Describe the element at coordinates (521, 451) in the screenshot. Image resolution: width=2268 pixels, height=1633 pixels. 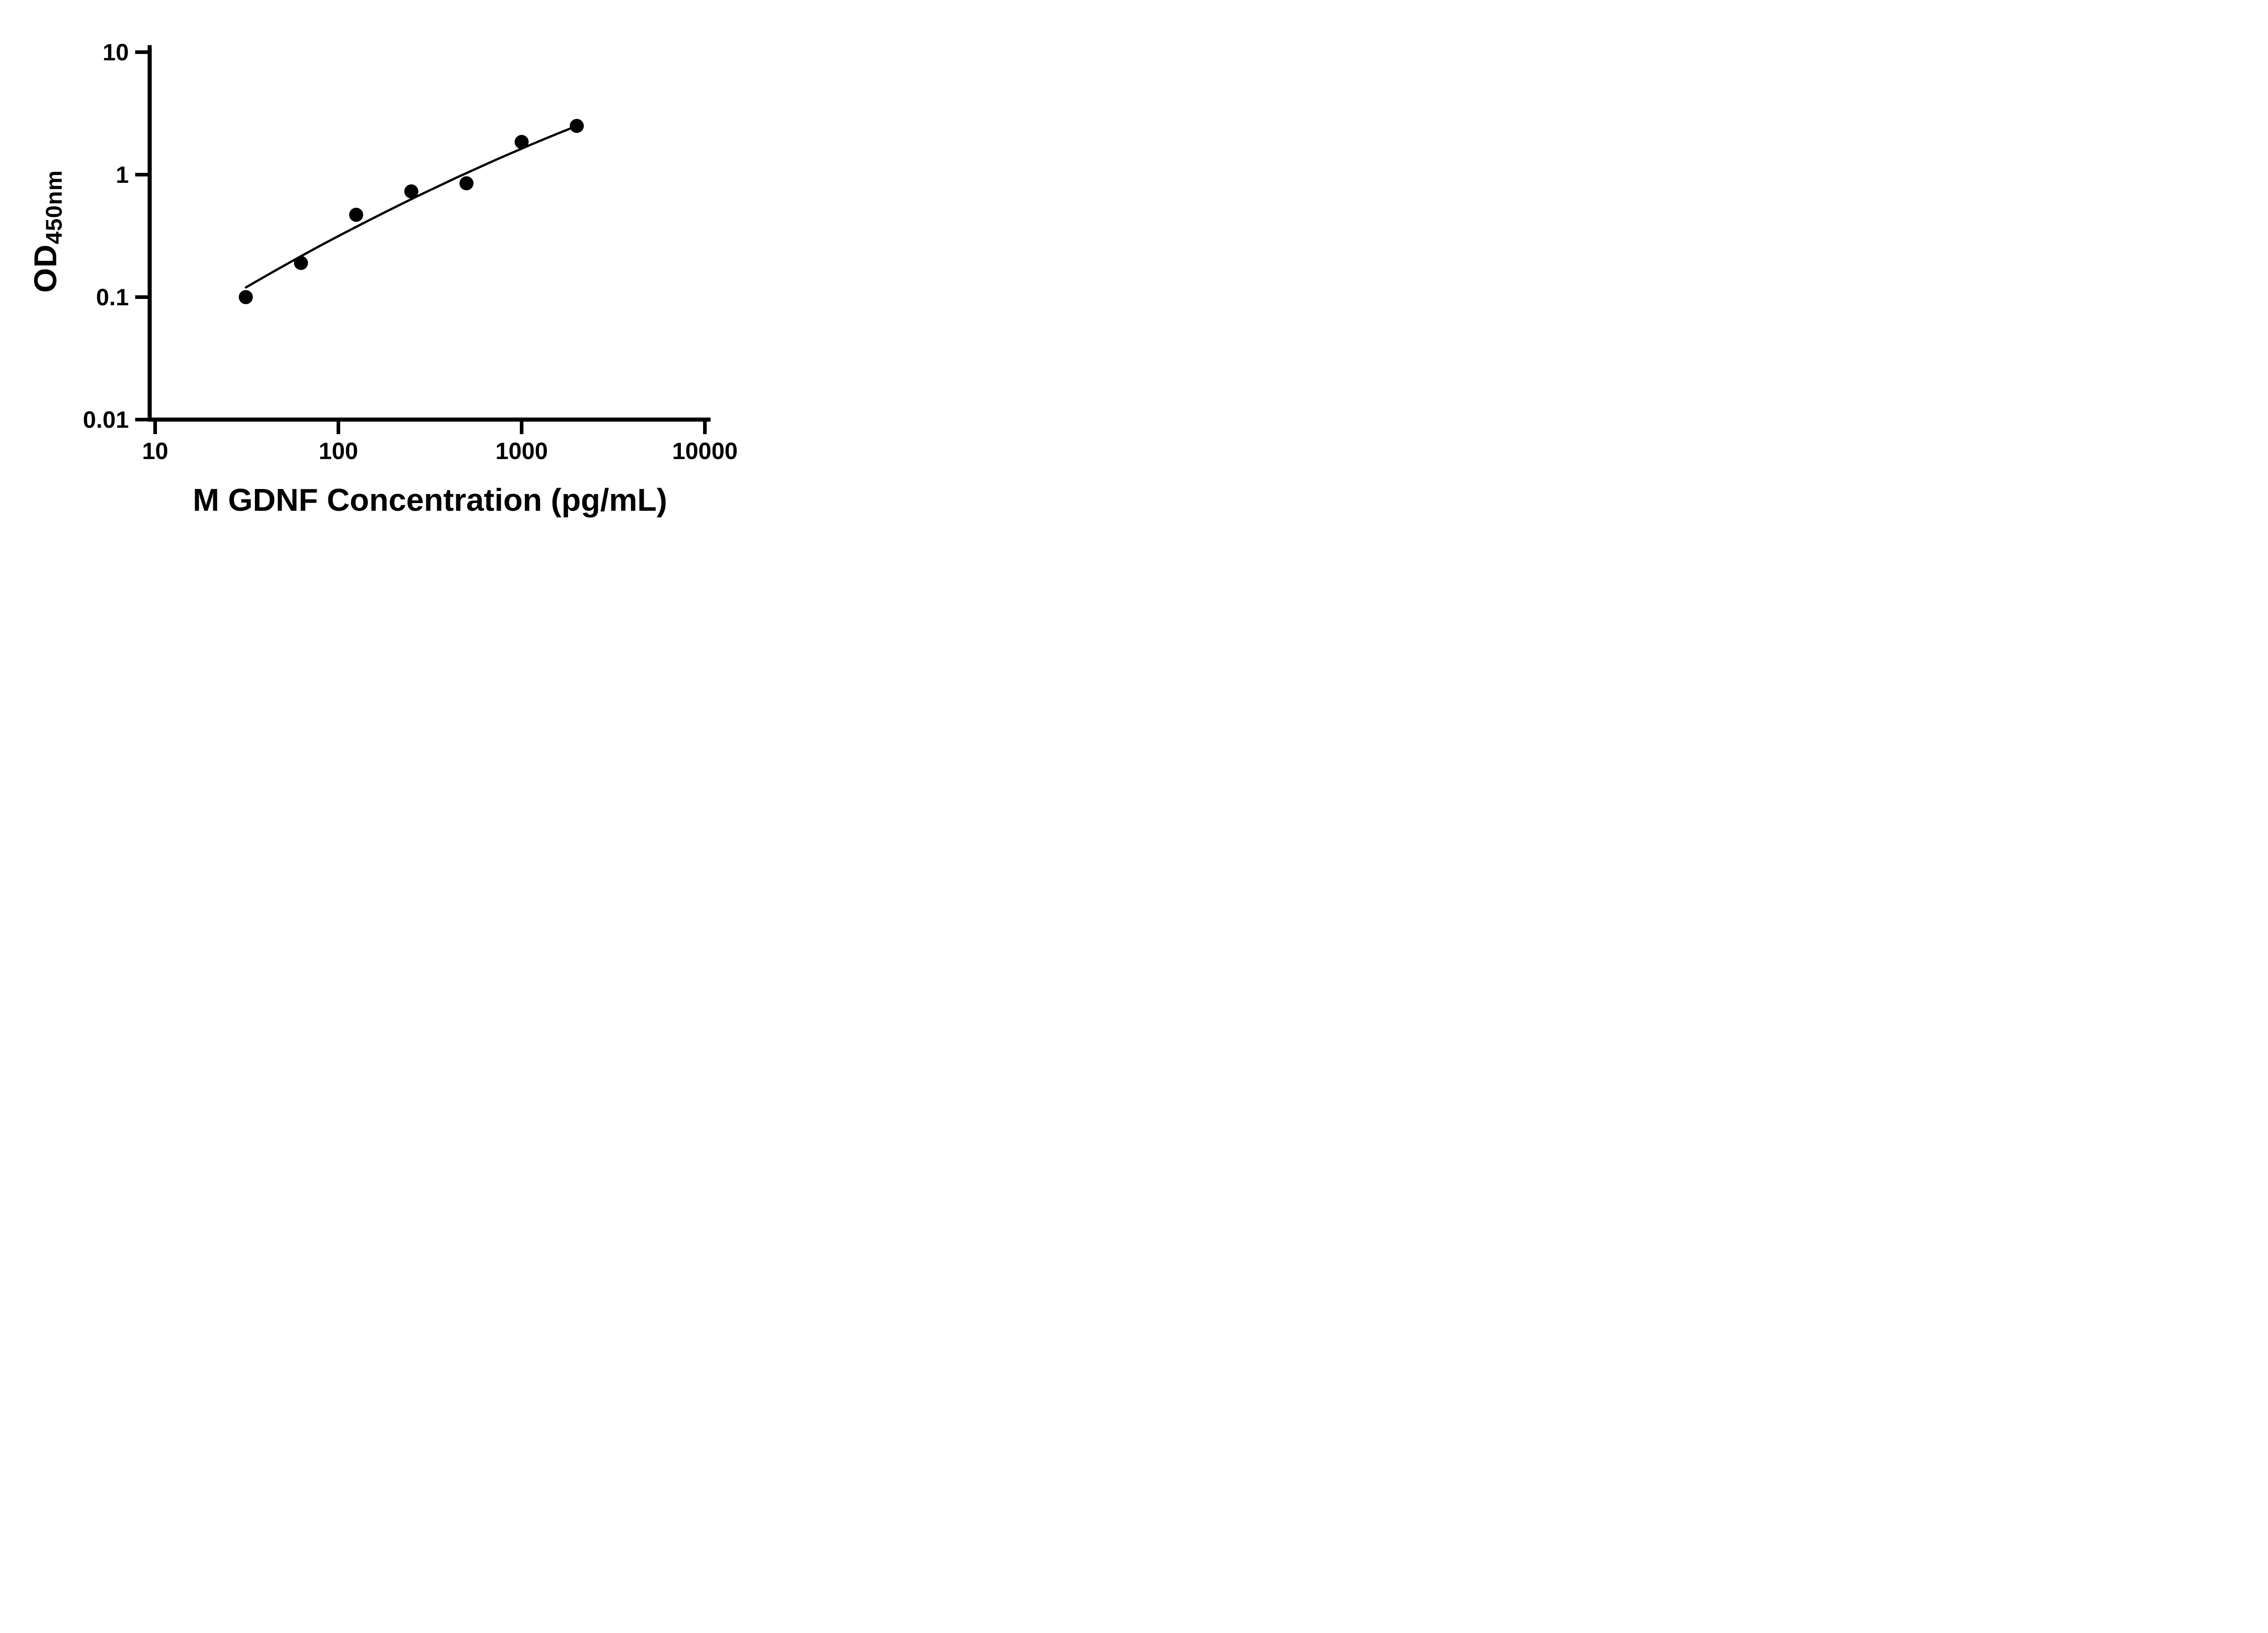
I see `x-tick-label: 1000` at that location.